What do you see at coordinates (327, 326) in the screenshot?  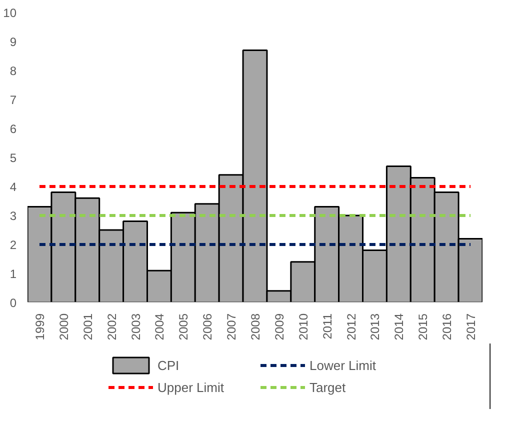 I see `x-tick-label: 2011` at bounding box center [327, 326].